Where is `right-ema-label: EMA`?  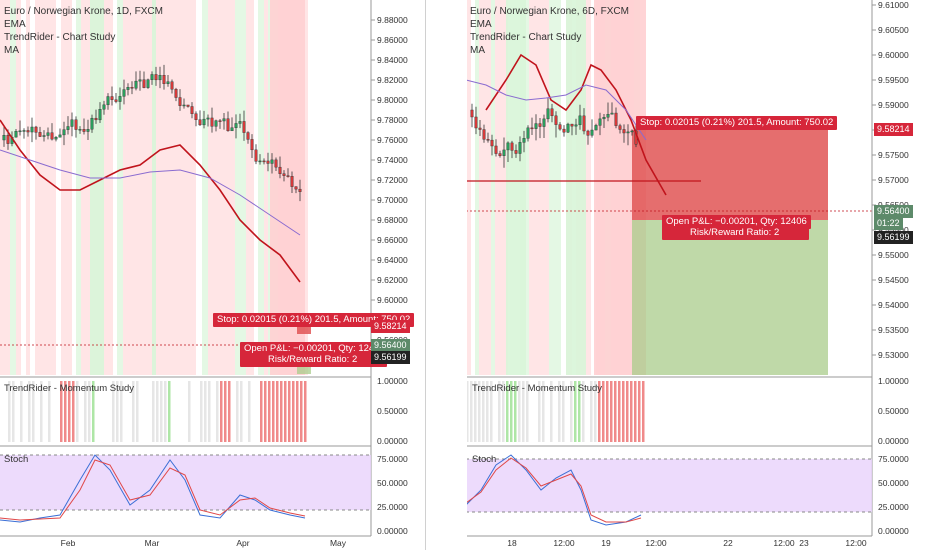 right-ema-label: EMA is located at coordinates (481, 24).